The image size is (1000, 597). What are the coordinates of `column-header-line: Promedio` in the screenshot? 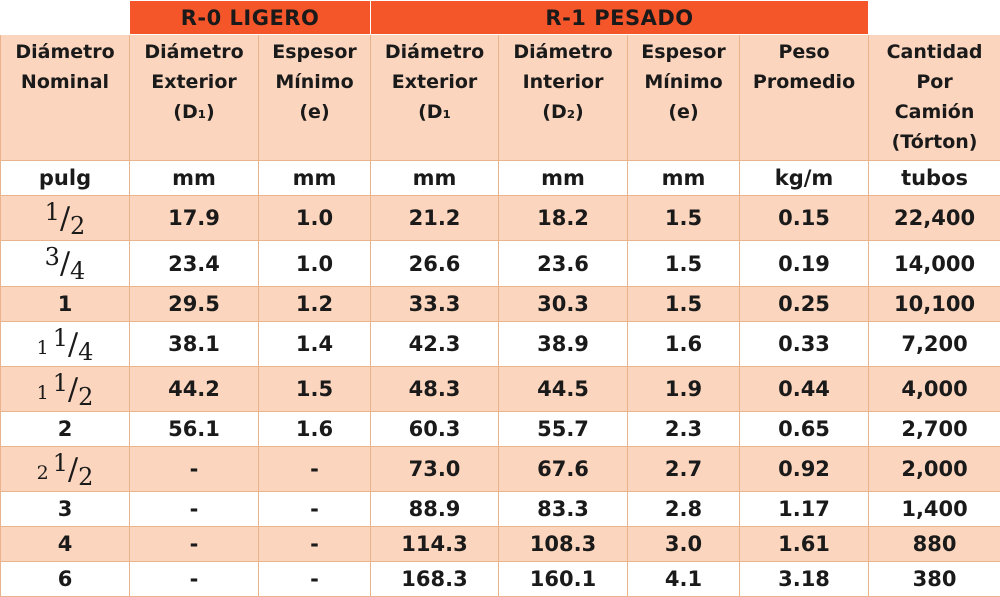 It's located at (804, 82).